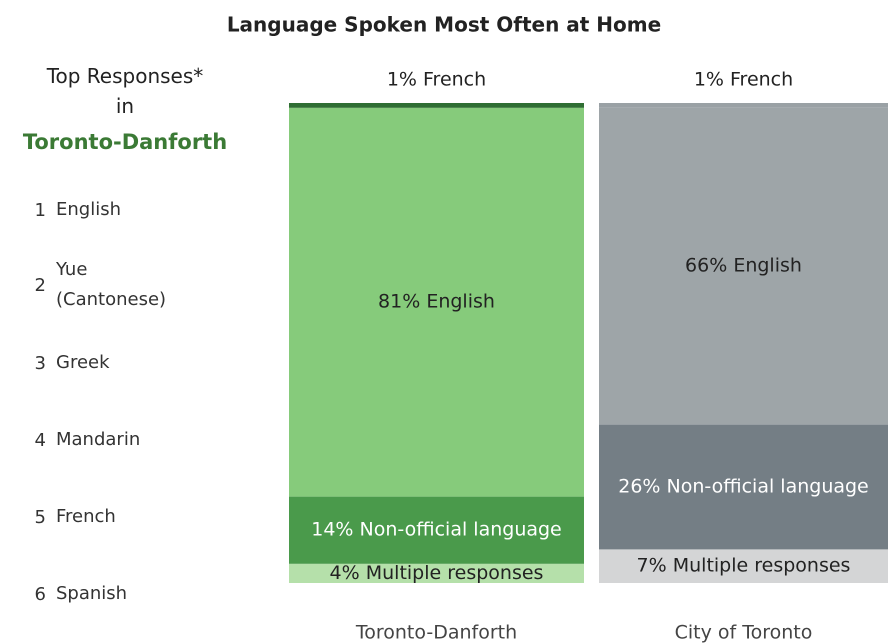 The image size is (888, 644). I want to click on rank: 6, so click(40, 594).